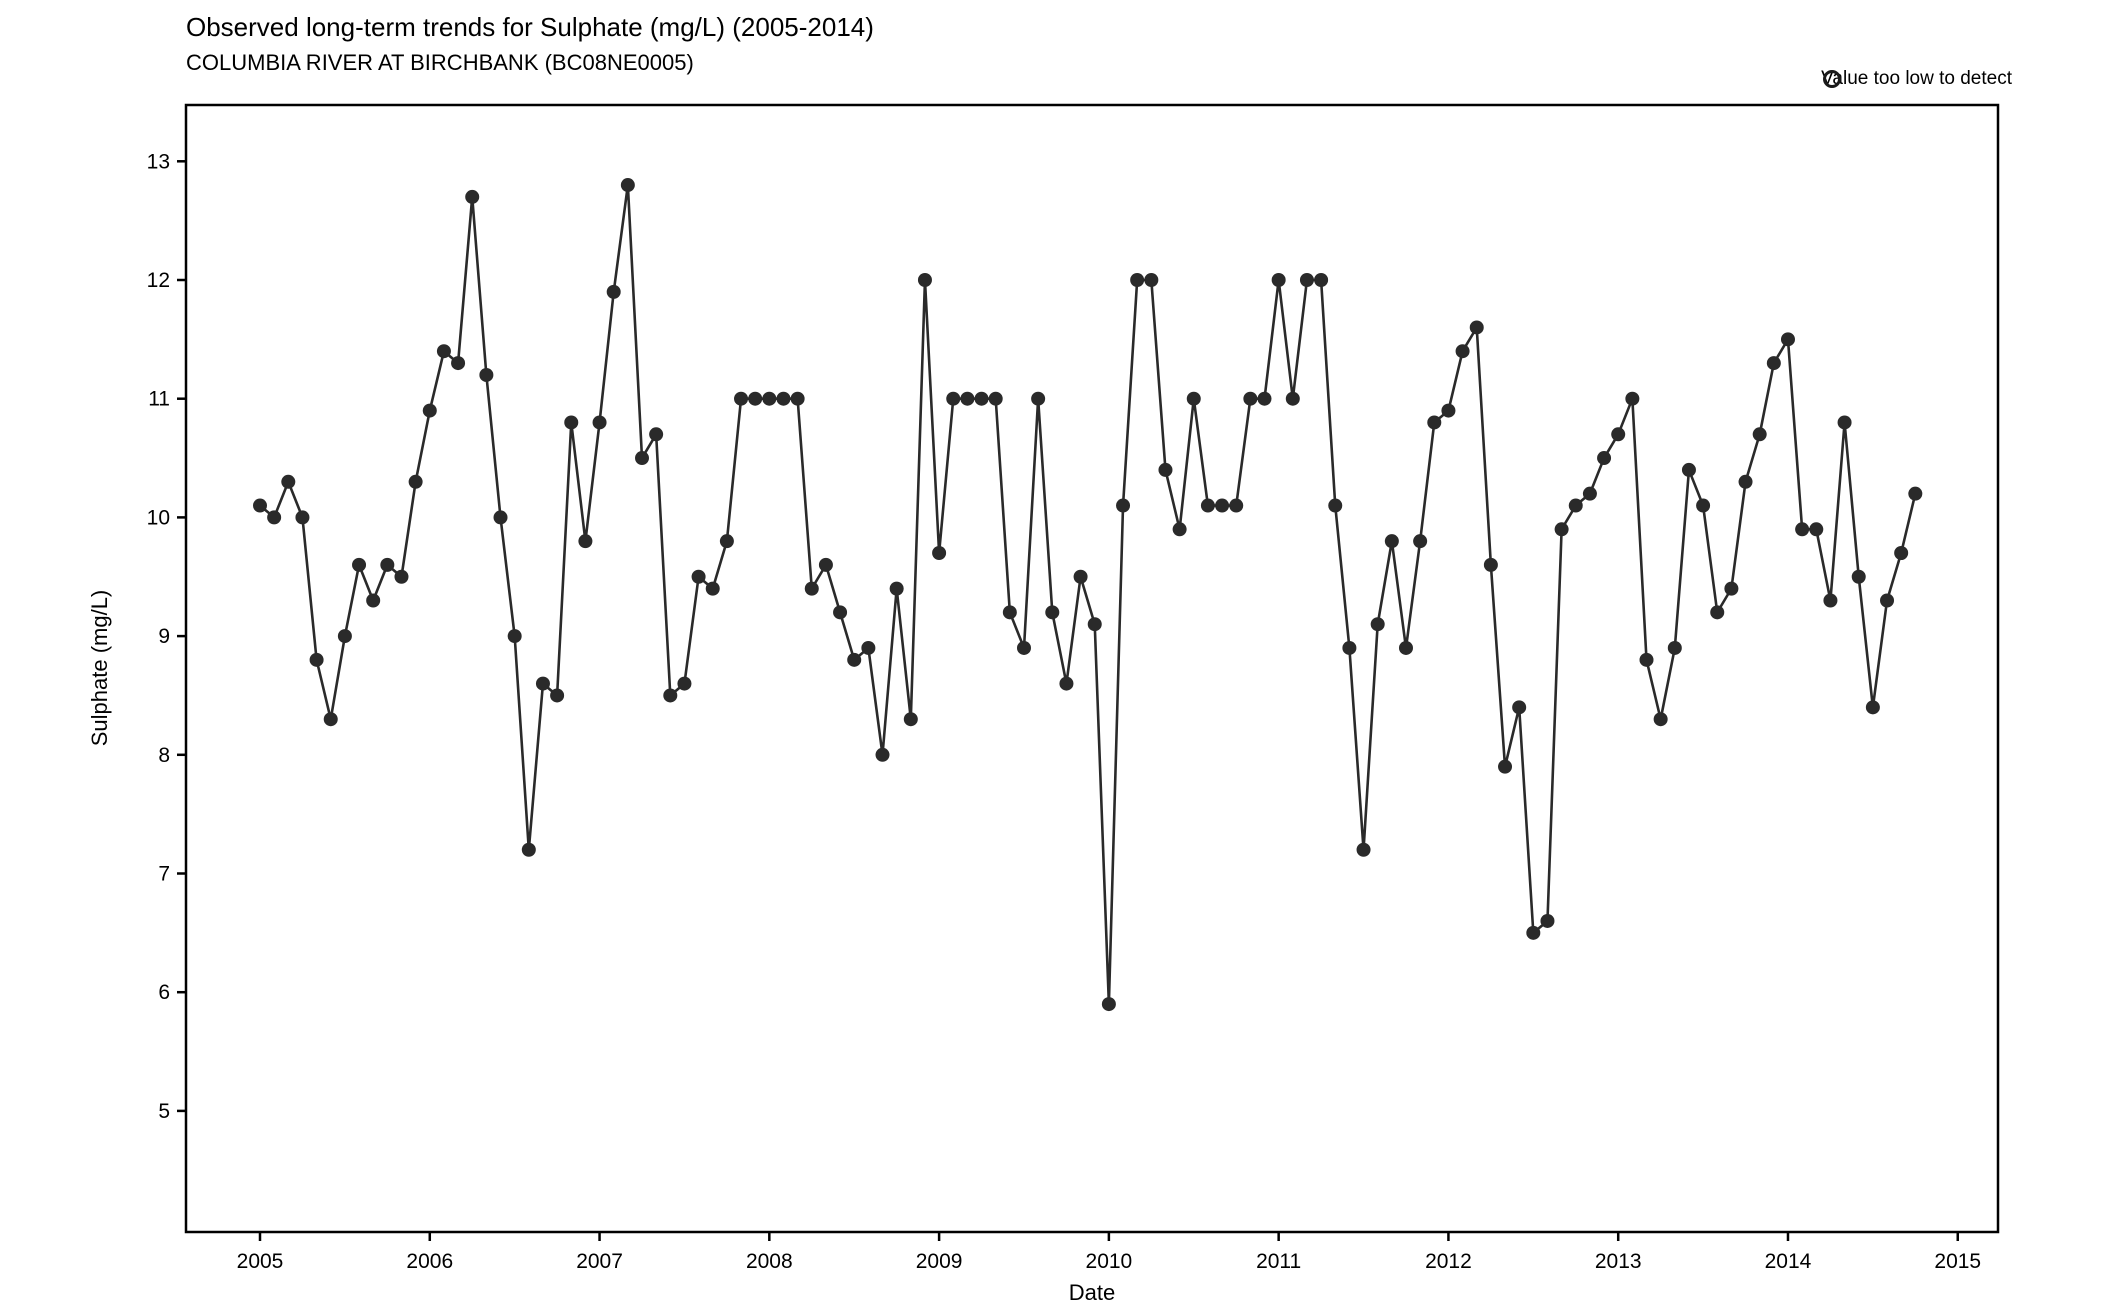 The image size is (2112, 1309). I want to click on open-circle-icon, so click(1832, 79).